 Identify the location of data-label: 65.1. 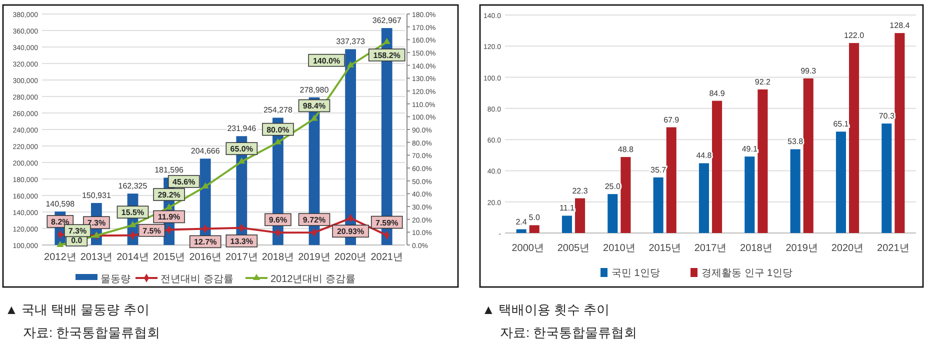
(841, 124).